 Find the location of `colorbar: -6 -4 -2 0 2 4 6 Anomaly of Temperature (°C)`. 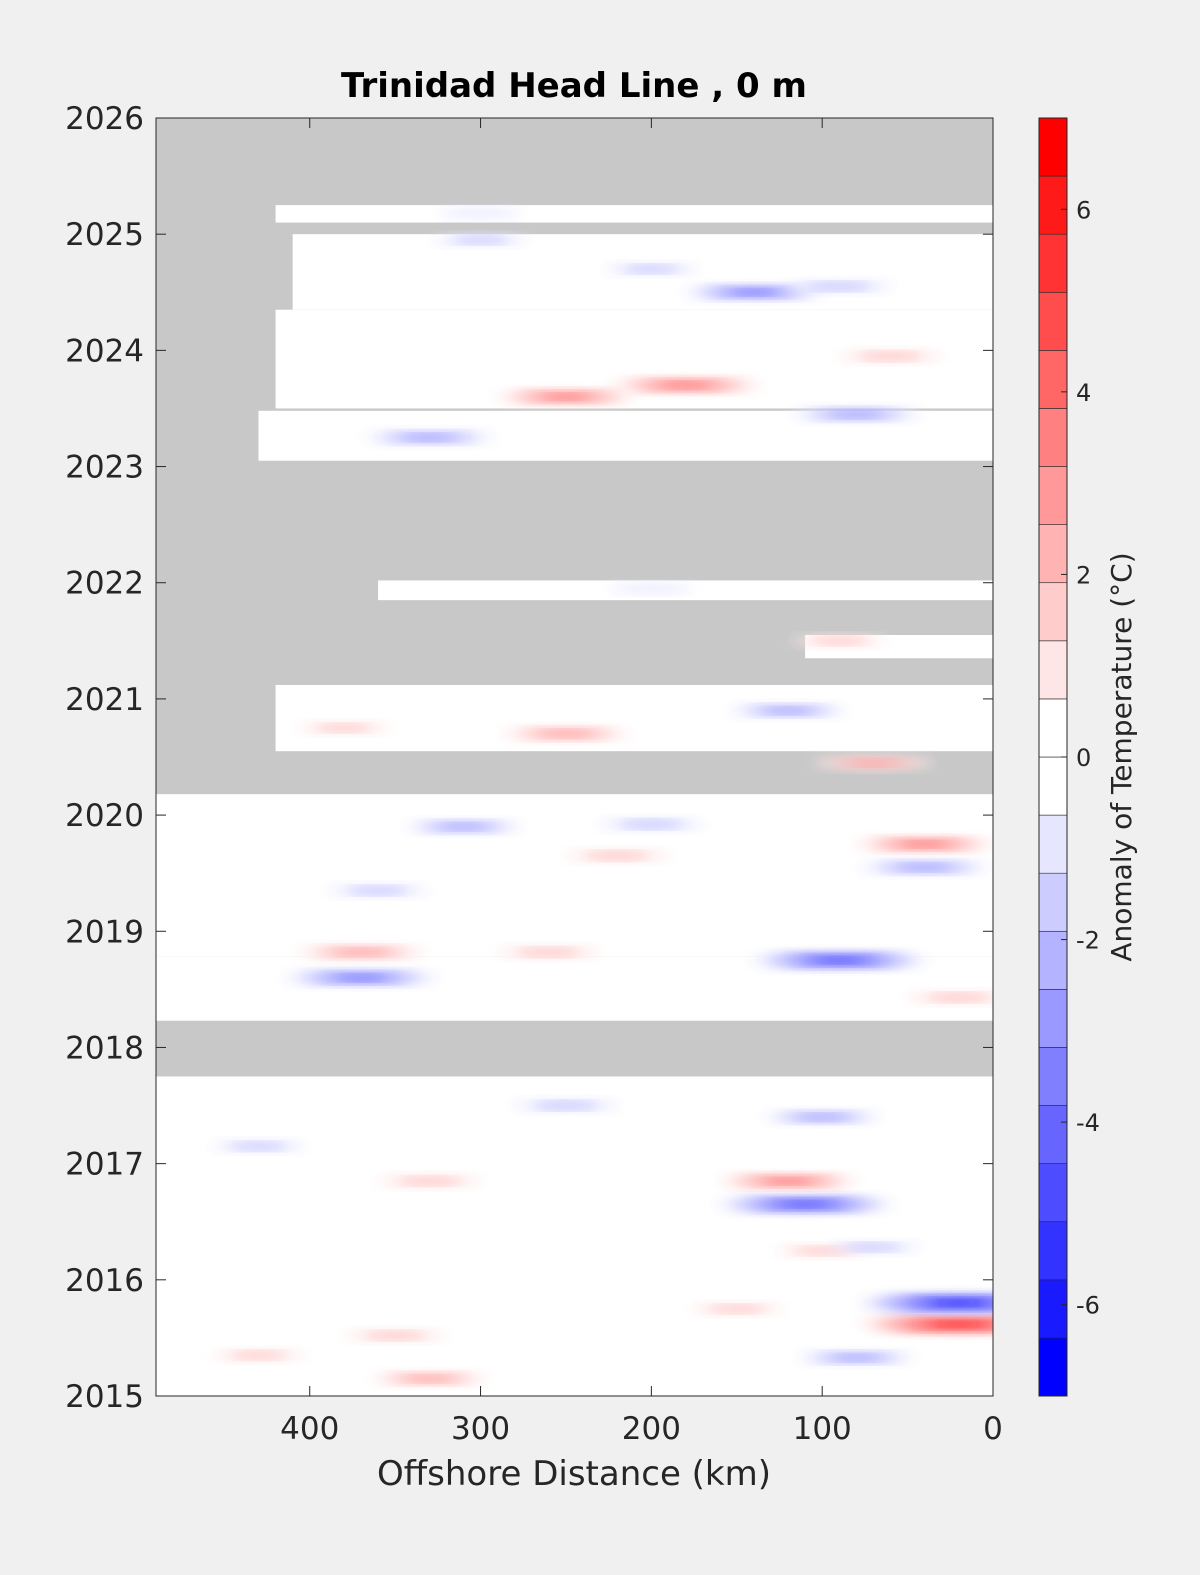

colorbar: -6 -4 -2 0 2 4 6 Anomaly of Temperature (°C) is located at coordinates (1088, 757).